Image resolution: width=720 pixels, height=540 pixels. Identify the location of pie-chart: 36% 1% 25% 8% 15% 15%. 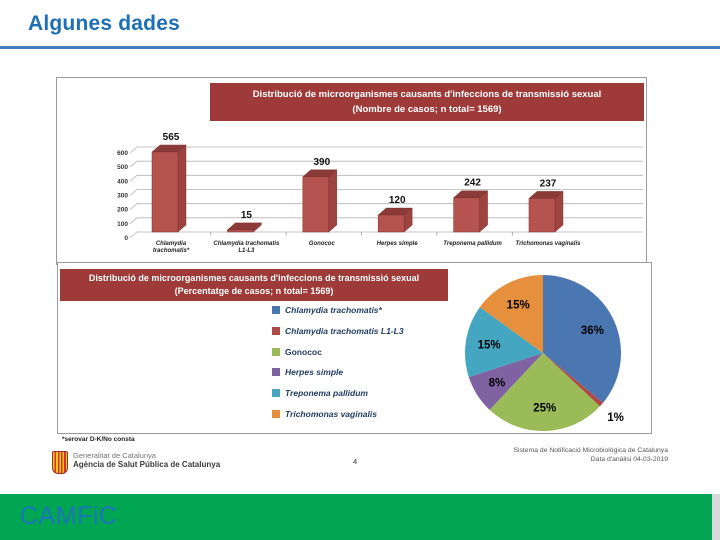
(544, 353).